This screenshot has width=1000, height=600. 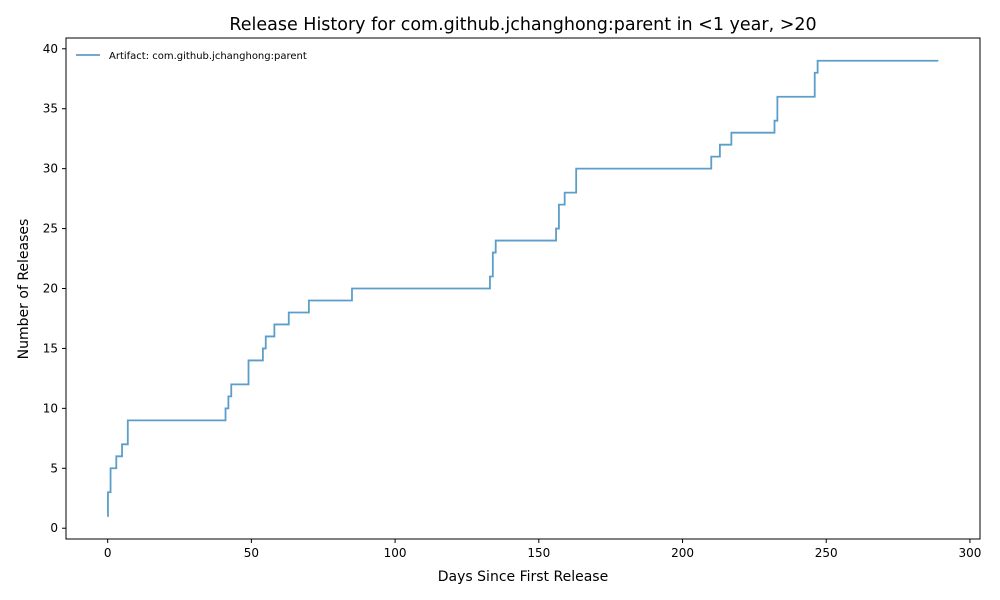 What do you see at coordinates (208, 56) in the screenshot?
I see `legend-label: Artifact: com.github.jchanghong:parent` at bounding box center [208, 56].